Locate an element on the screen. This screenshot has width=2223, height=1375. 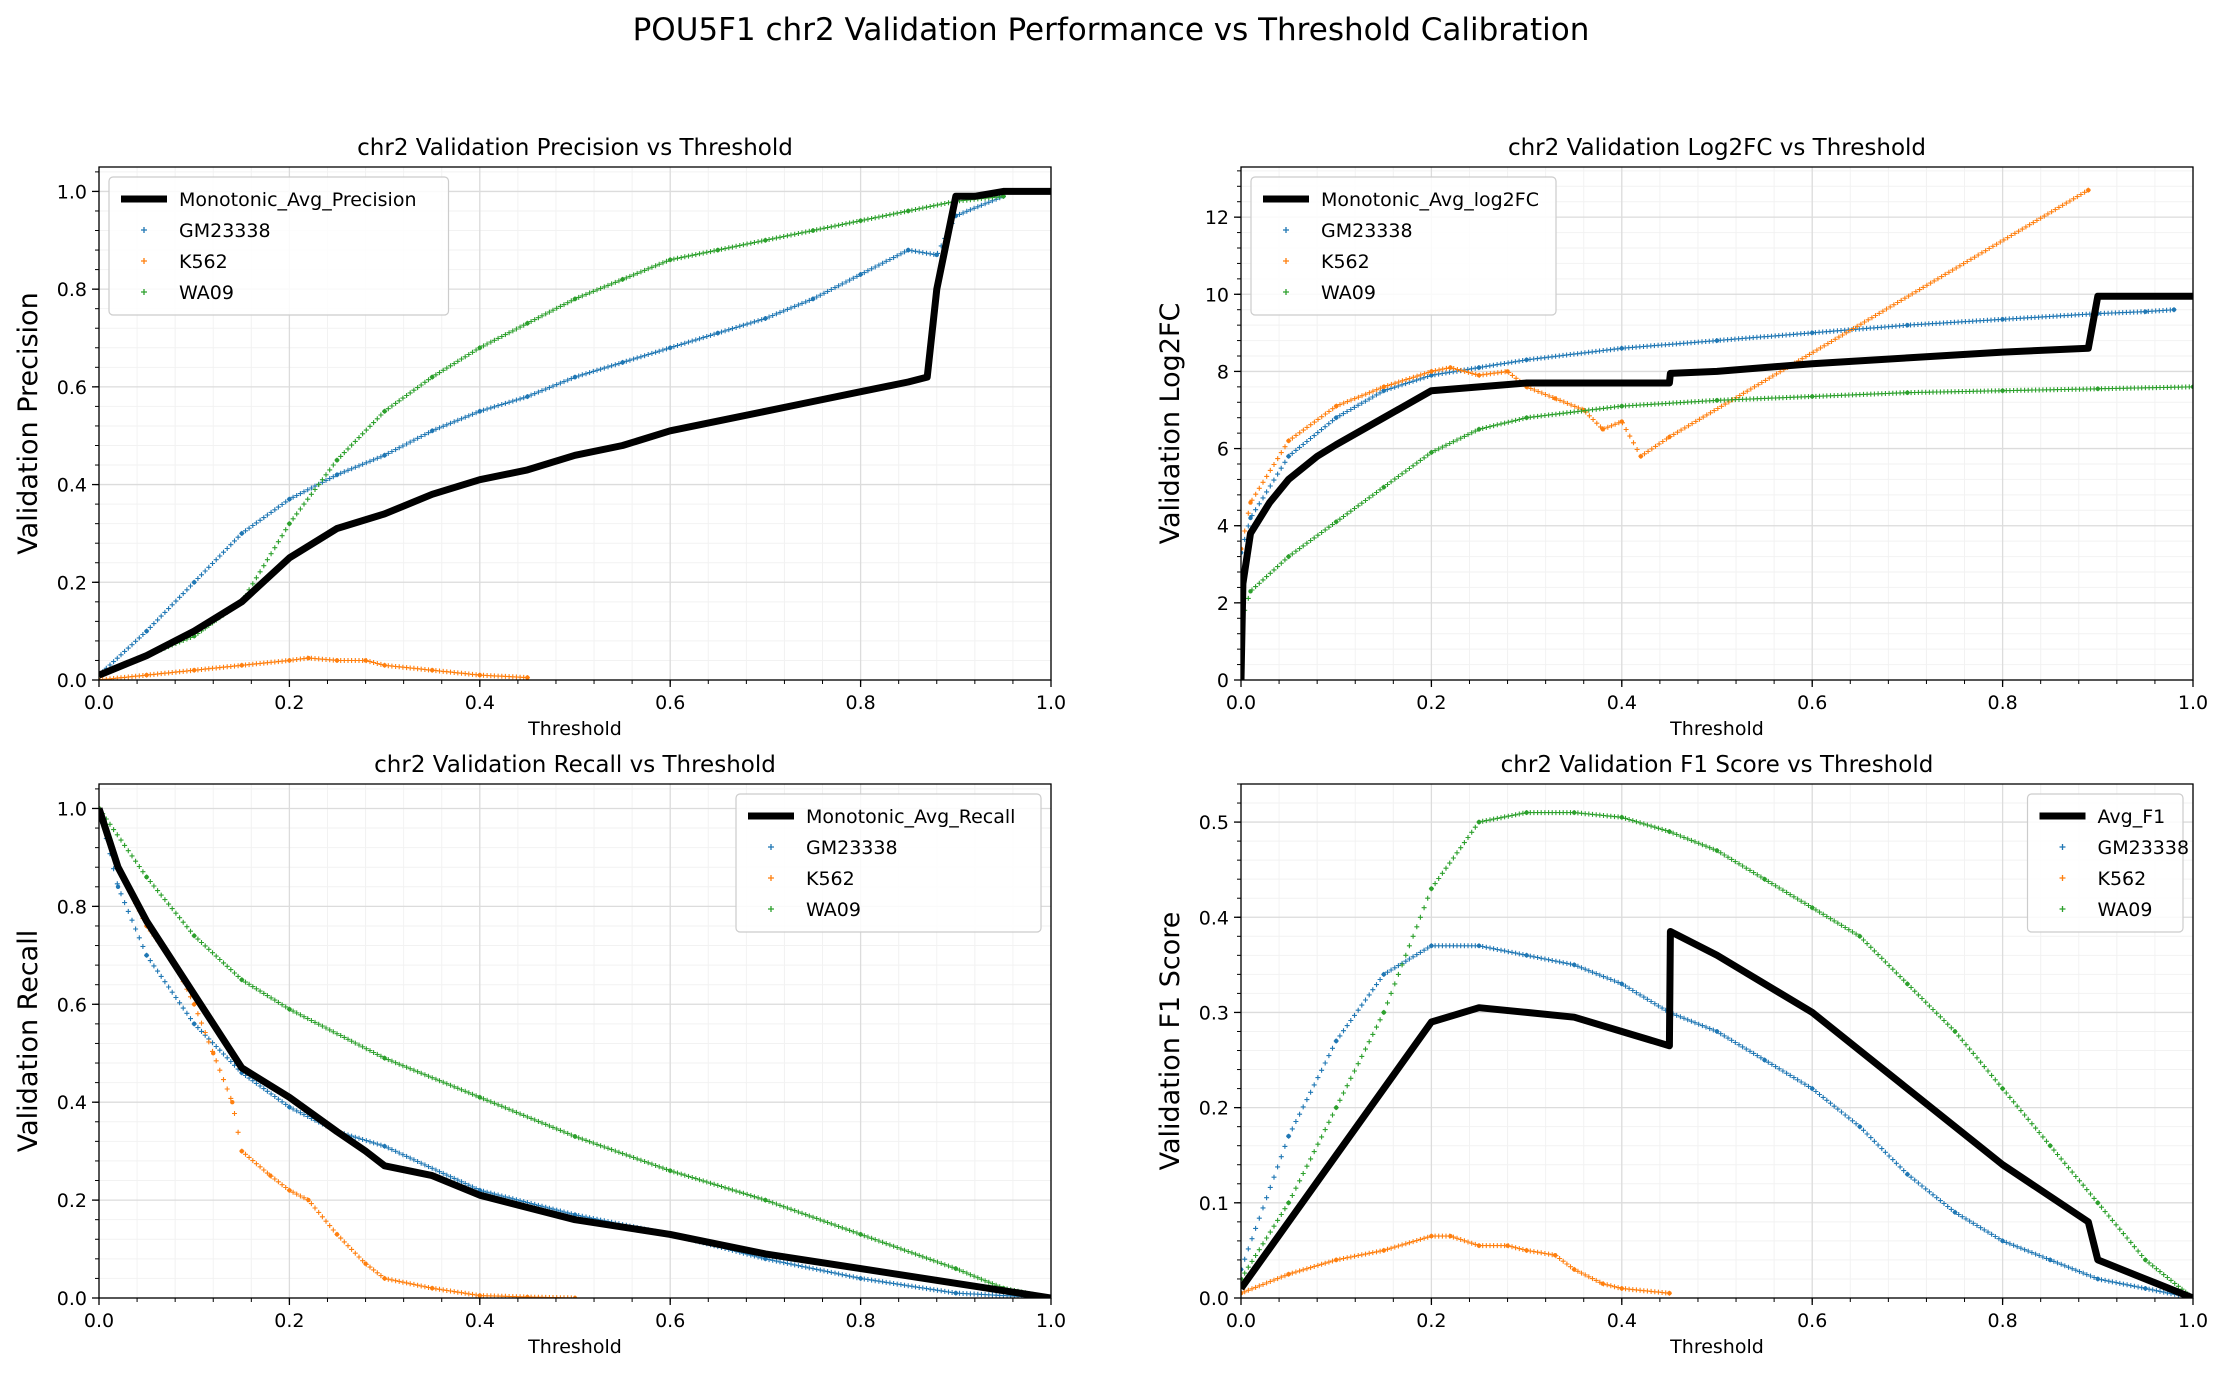
legend: Monotonic_Avg_log2FC GM23338 K562 WA09 is located at coordinates (1403, 246).